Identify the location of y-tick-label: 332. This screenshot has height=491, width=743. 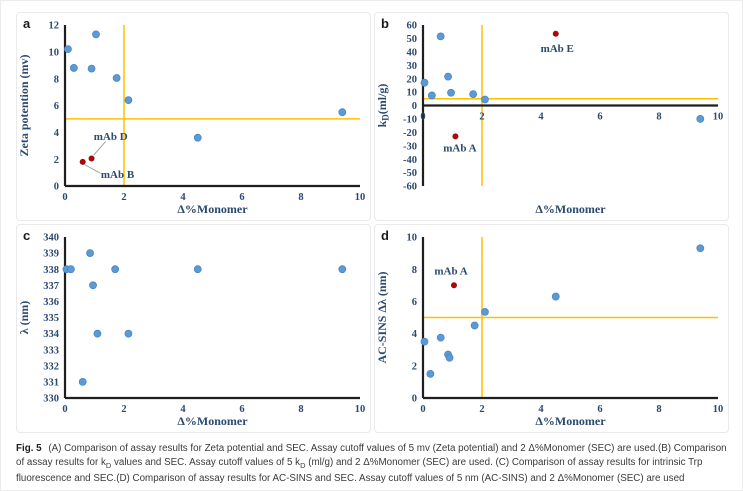
(51, 366).